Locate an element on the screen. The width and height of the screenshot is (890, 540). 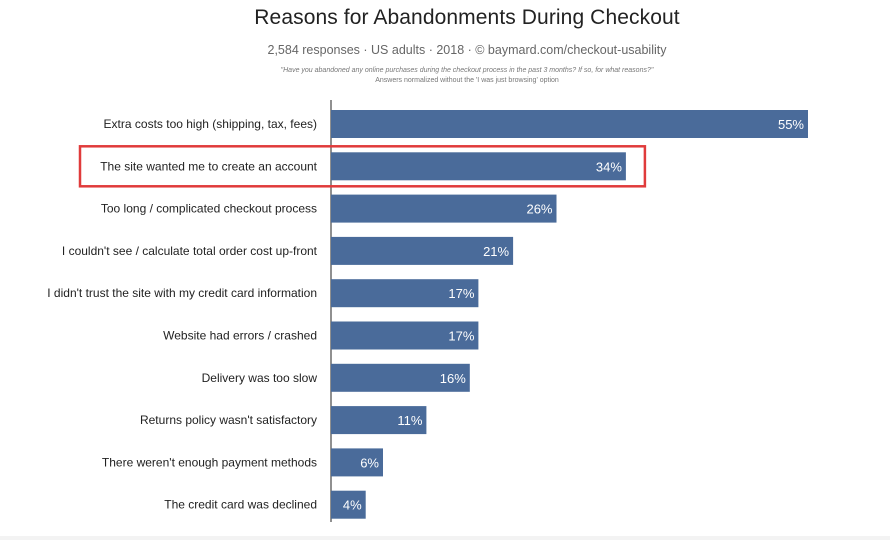
bottom-strip is located at coordinates (445, 538).